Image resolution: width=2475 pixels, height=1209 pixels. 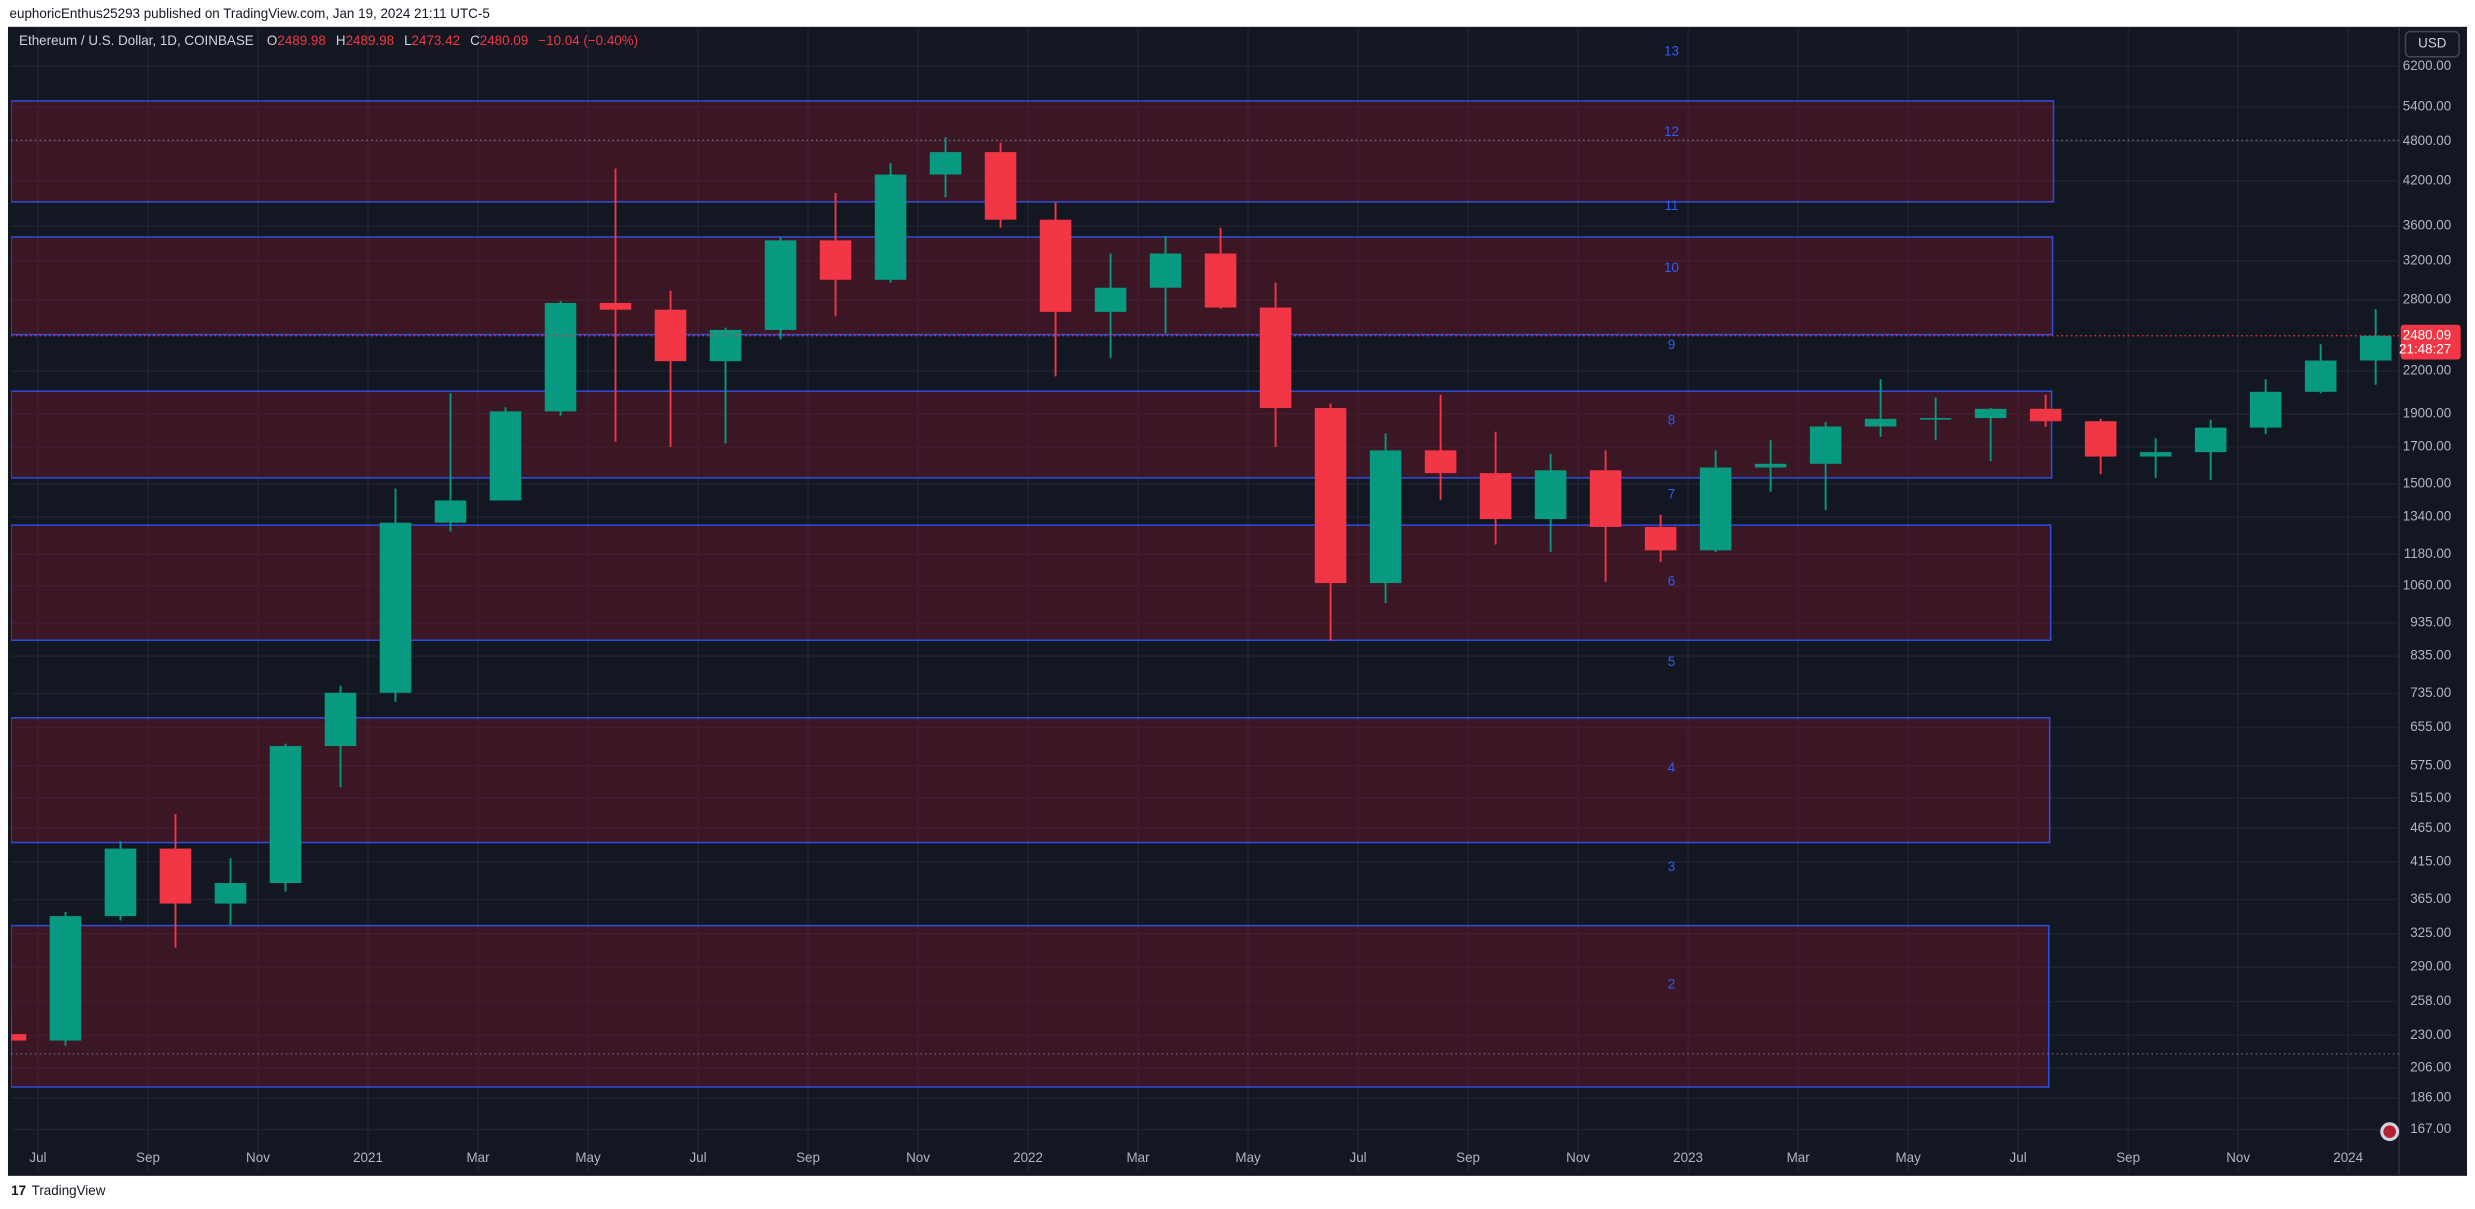 I want to click on legend-label: L, so click(x=408, y=40).